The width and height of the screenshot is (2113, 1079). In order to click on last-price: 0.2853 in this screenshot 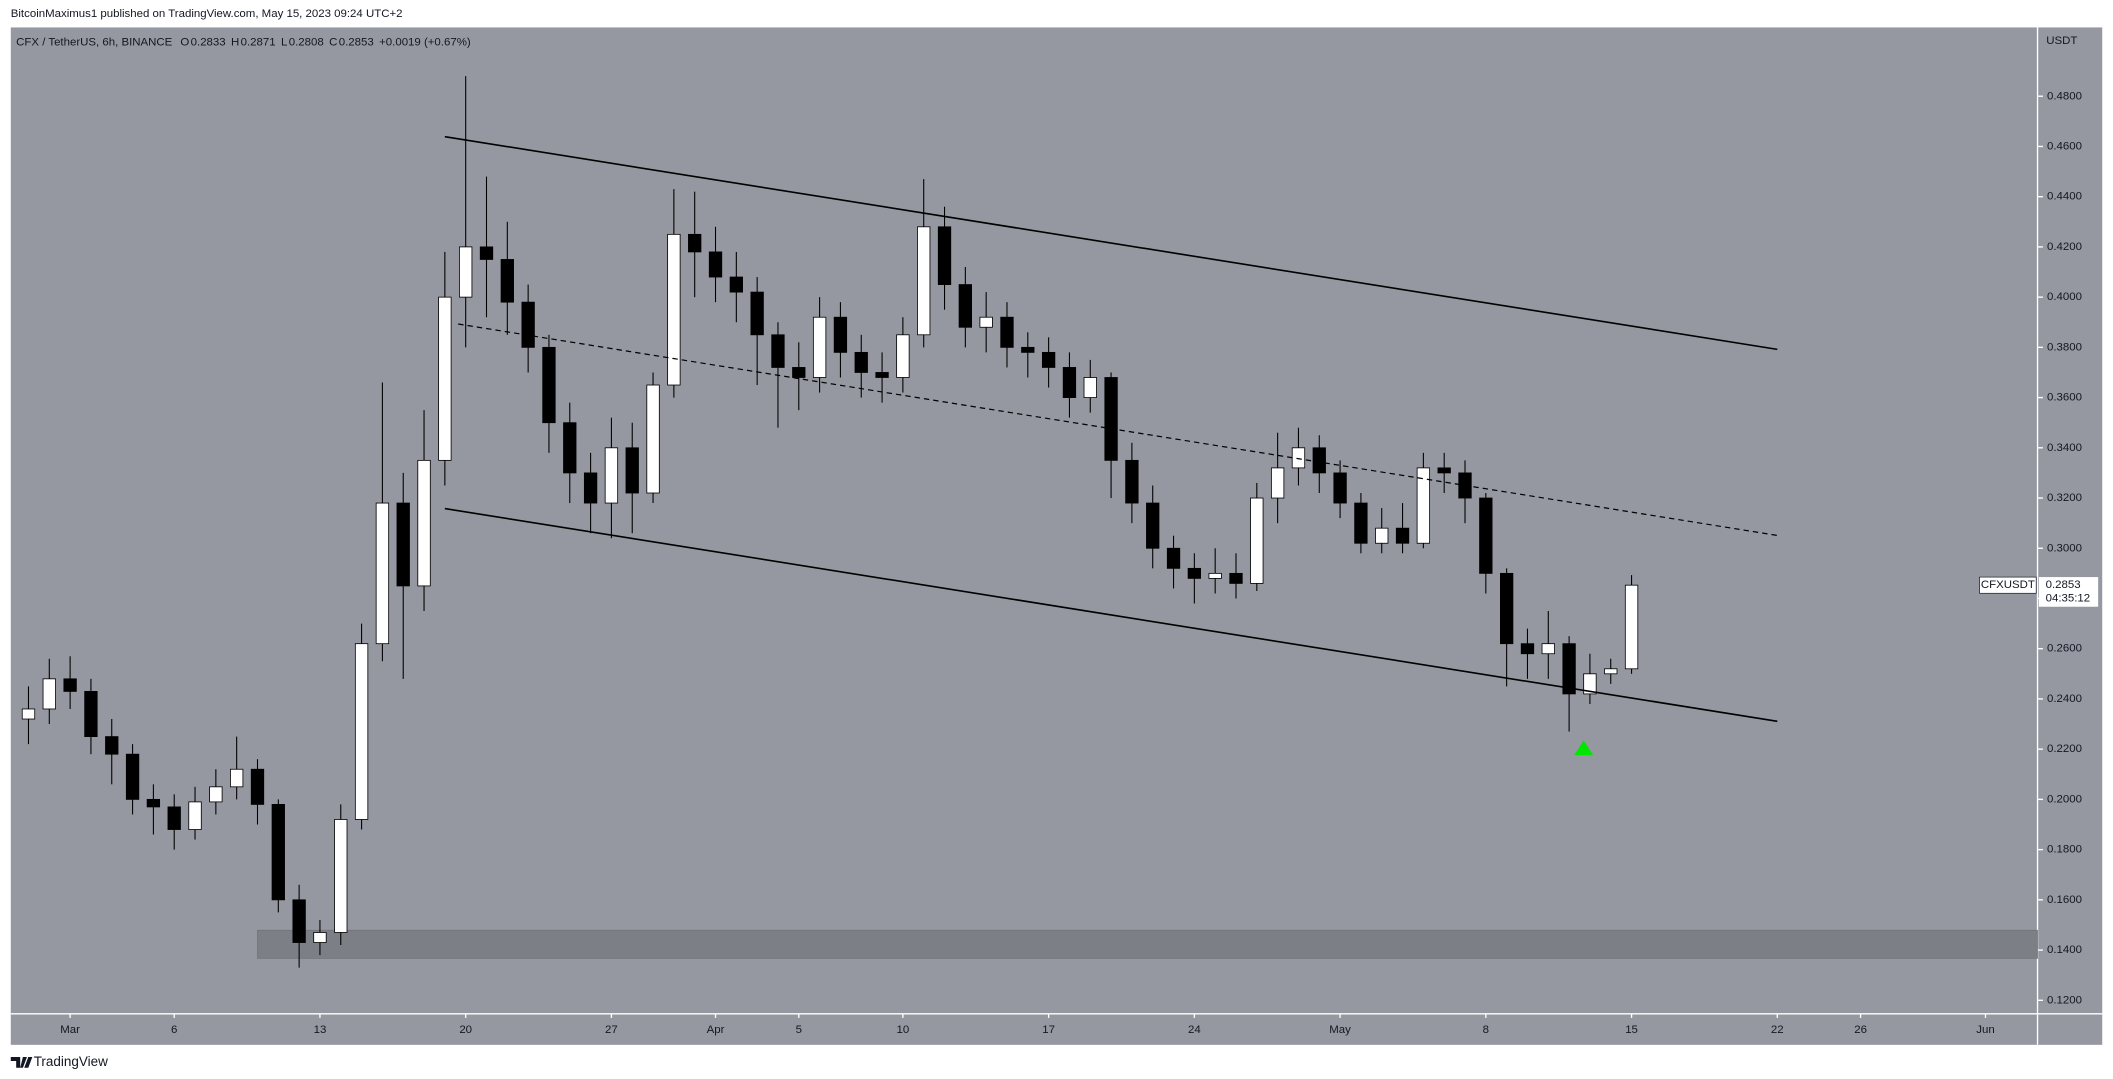, I will do `click(2063, 585)`.